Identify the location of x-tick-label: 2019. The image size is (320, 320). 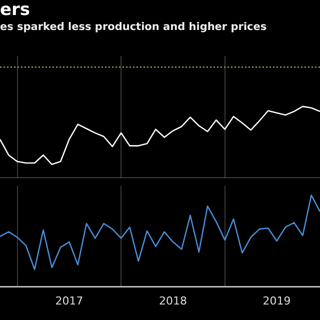
(276, 301).